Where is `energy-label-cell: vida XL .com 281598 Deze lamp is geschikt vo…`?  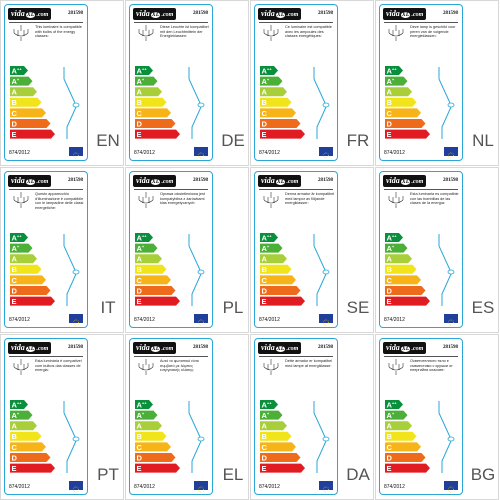
energy-label-cell: vida XL .com 281598 Deze lamp is geschikt vo… is located at coordinates (437, 83).